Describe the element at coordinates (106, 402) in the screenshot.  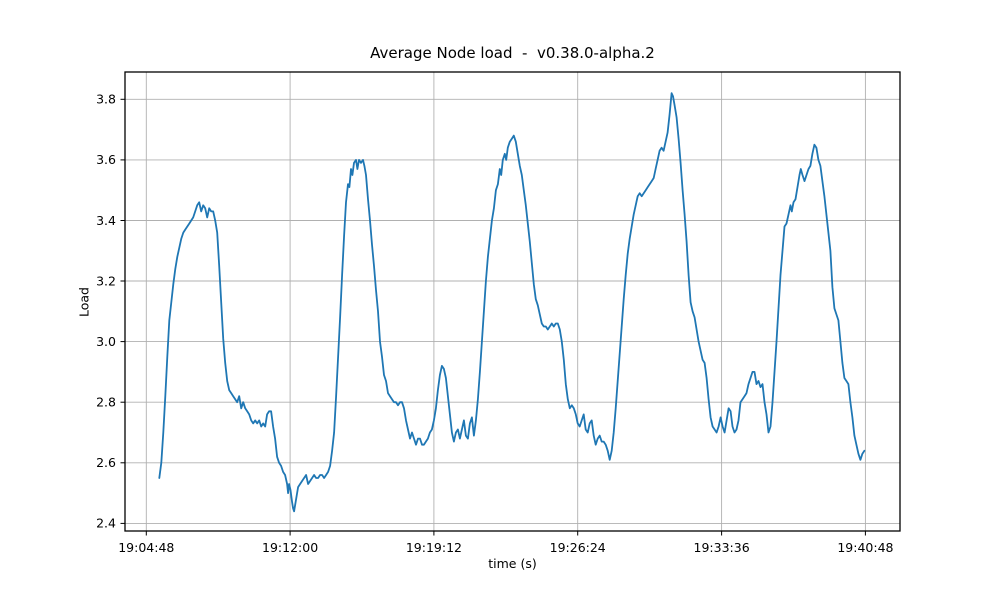
I see `y-tick-label: 2.8` at that location.